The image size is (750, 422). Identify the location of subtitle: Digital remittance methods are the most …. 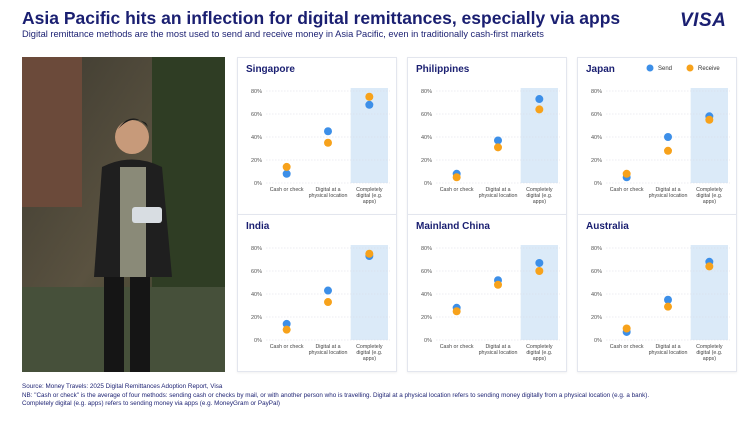
(283, 34).